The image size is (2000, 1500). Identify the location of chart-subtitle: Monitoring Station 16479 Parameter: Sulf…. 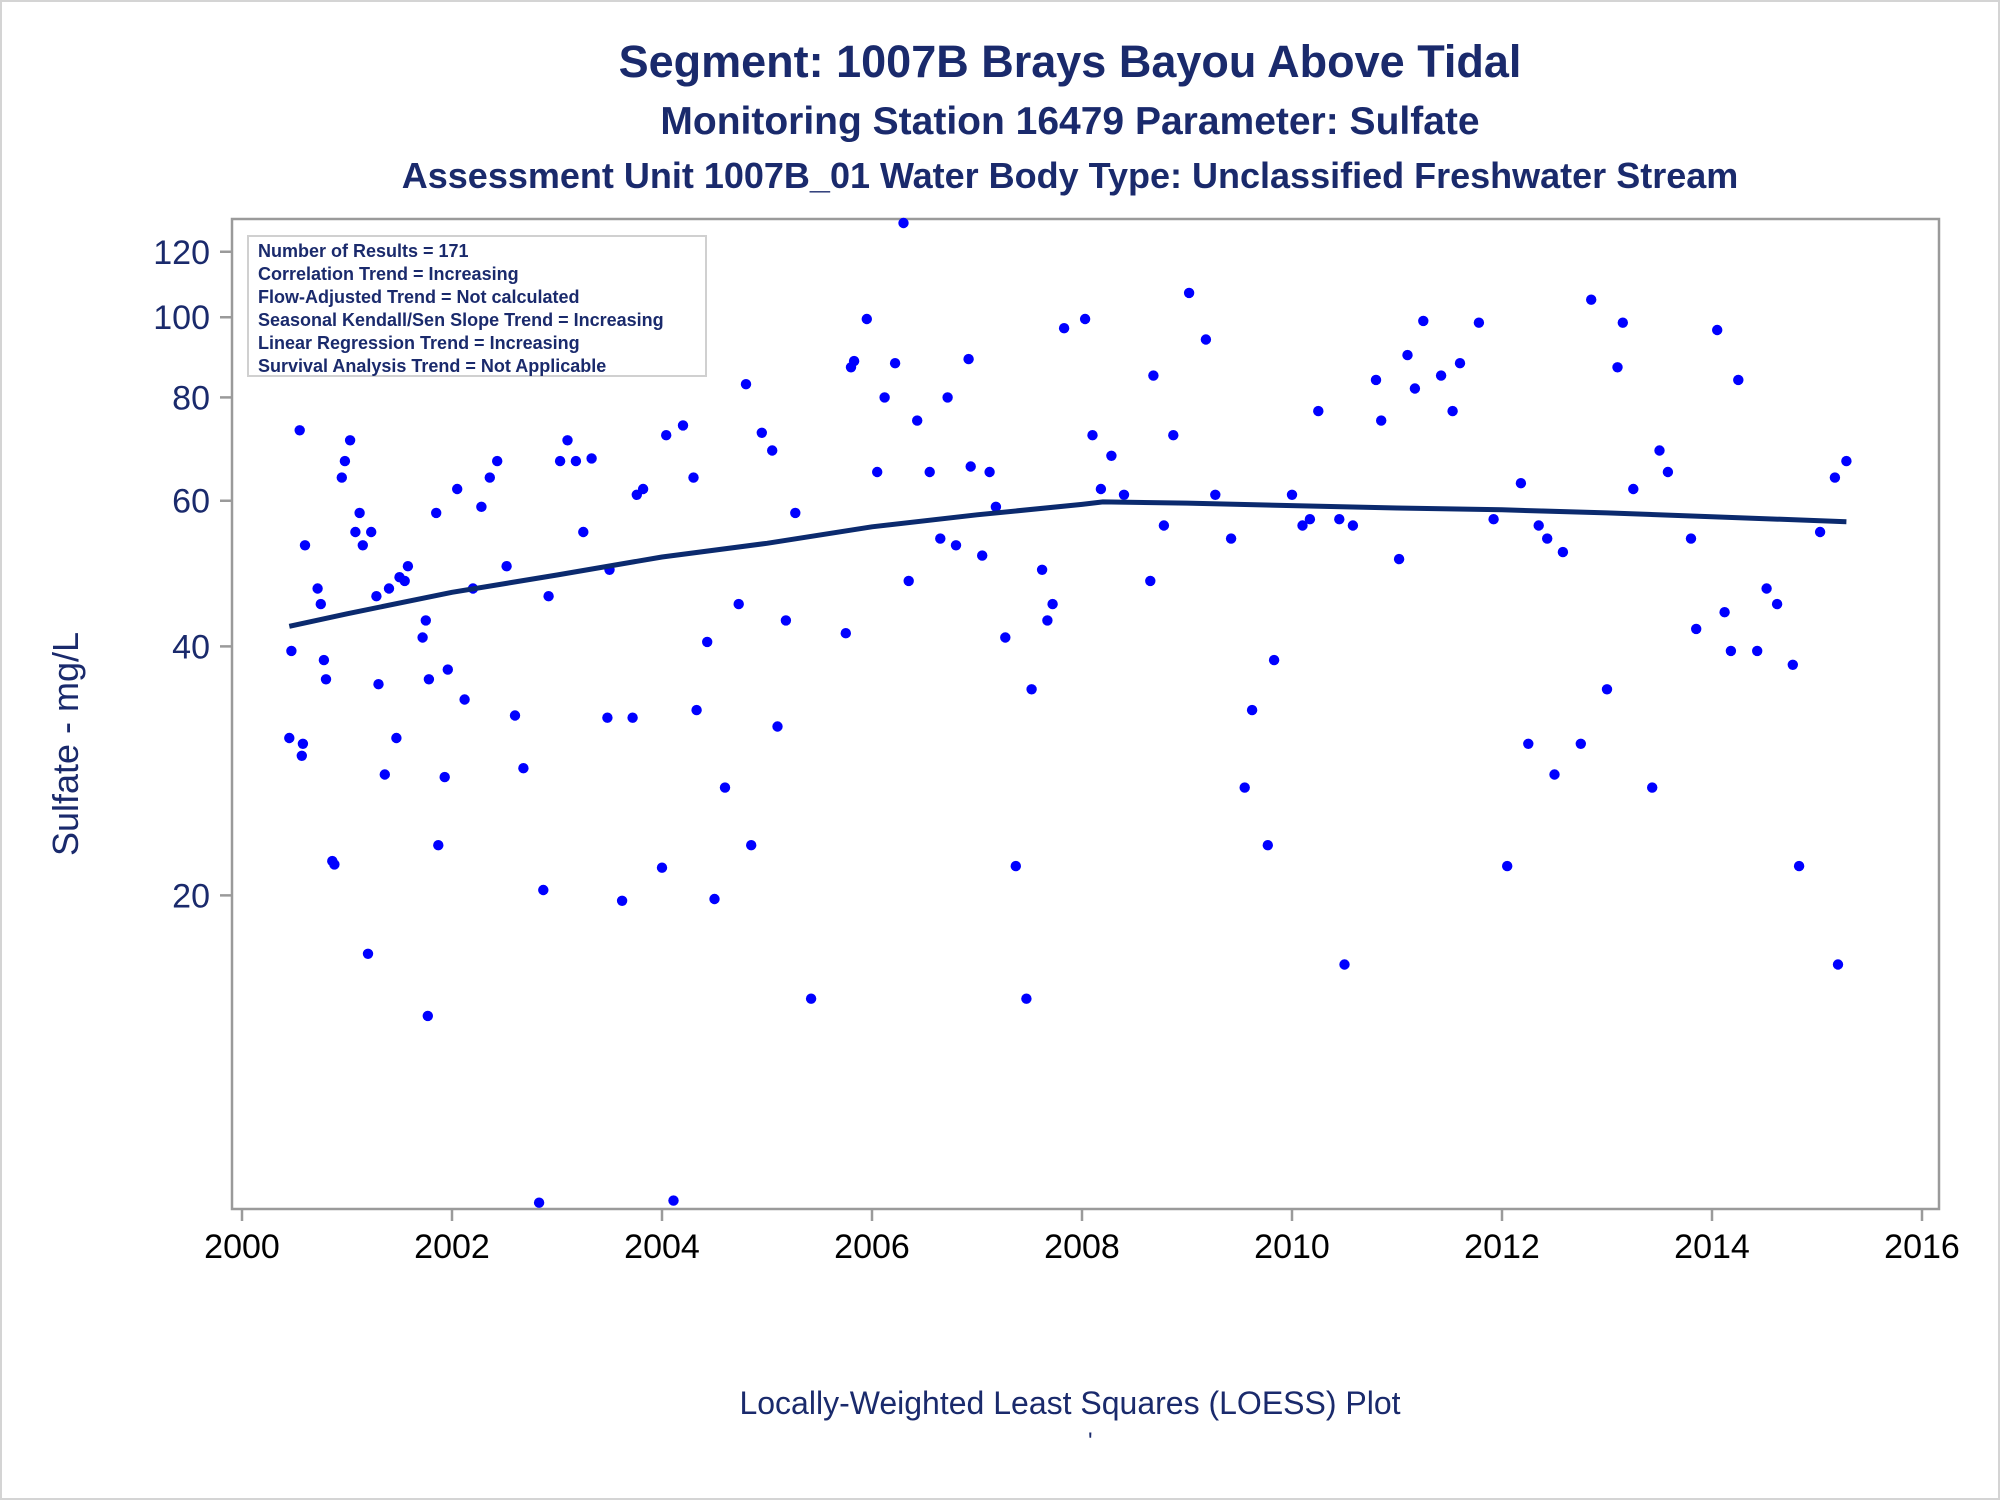
(1070, 121).